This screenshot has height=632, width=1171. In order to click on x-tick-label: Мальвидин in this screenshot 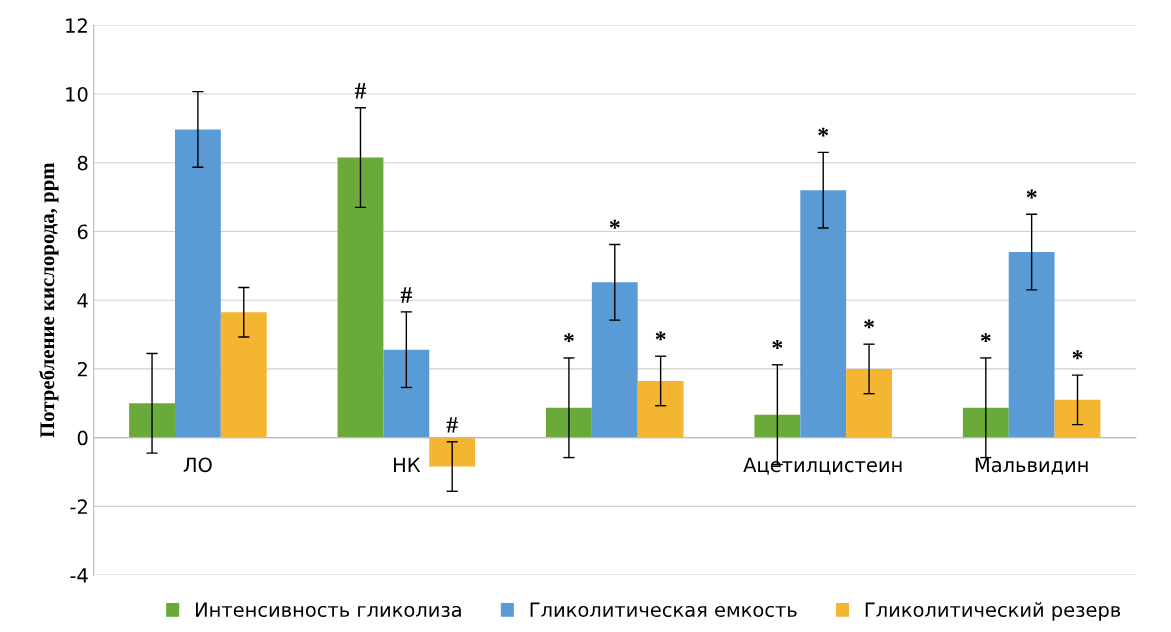, I will do `click(1031, 466)`.